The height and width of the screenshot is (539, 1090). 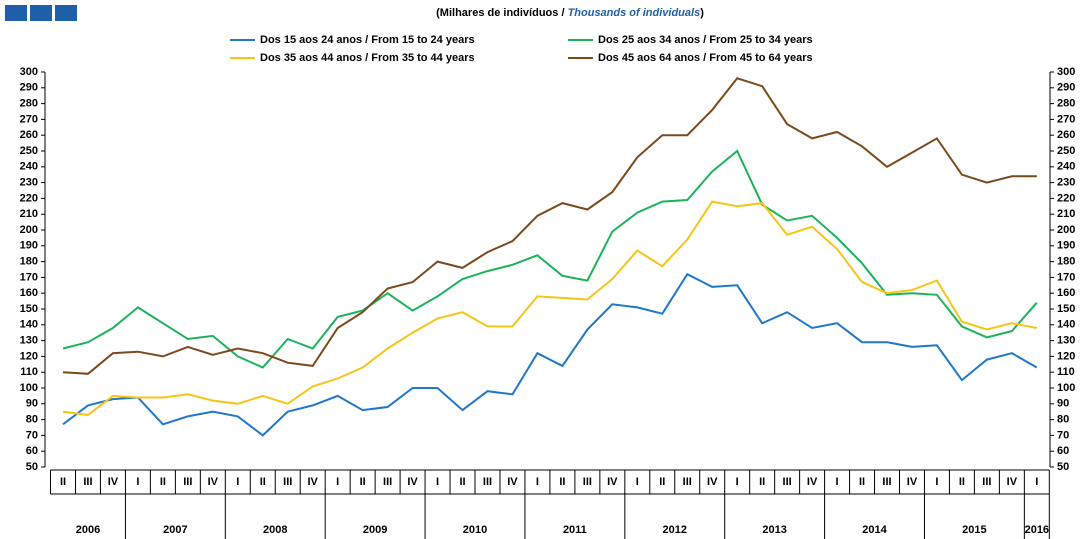 I want to click on y-tick-label: 240, so click(x=29, y=167).